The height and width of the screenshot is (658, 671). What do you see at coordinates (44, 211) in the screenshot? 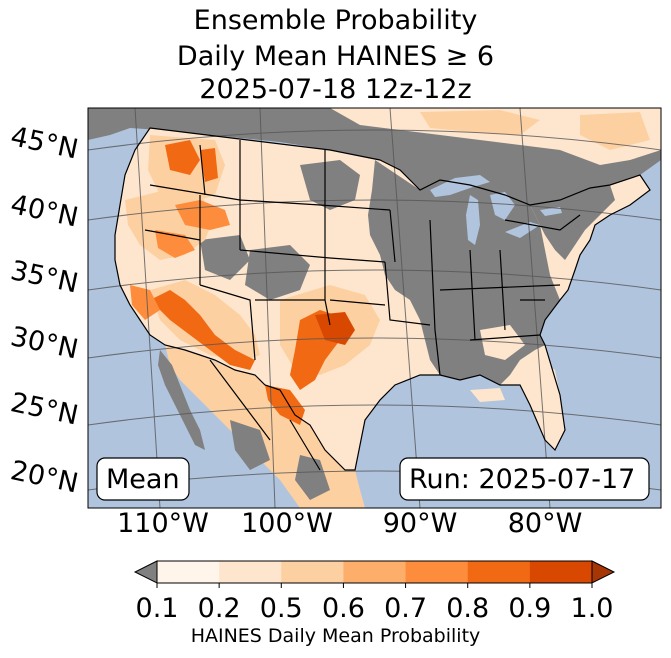
I see `lat-label-40: 40°N` at bounding box center [44, 211].